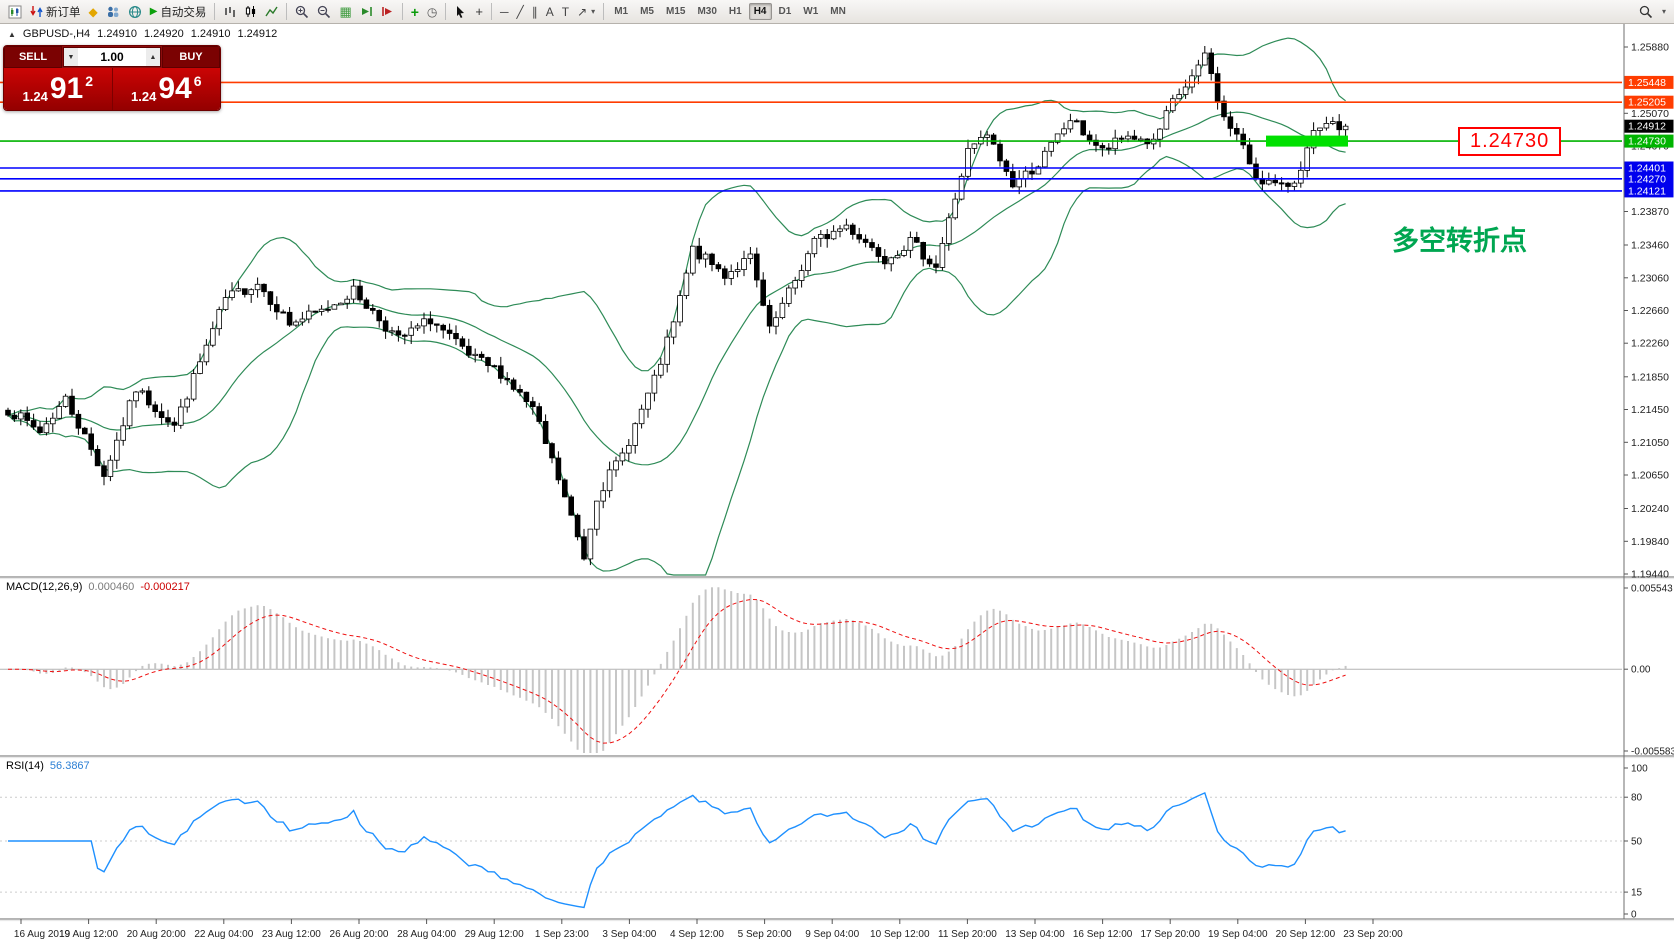 Image resolution: width=1674 pixels, height=950 pixels. What do you see at coordinates (621, 11) in the screenshot?
I see `timeframe-m1-button: M1` at bounding box center [621, 11].